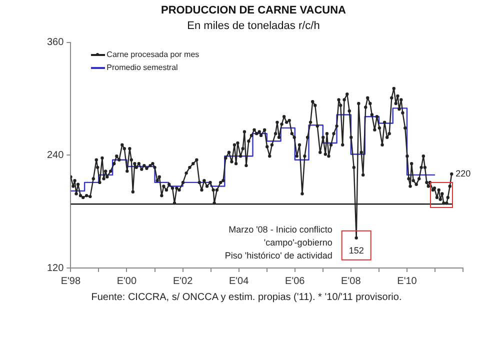  Describe the element at coordinates (142, 68) in the screenshot. I see `legend-label: Promedio semestral` at that location.